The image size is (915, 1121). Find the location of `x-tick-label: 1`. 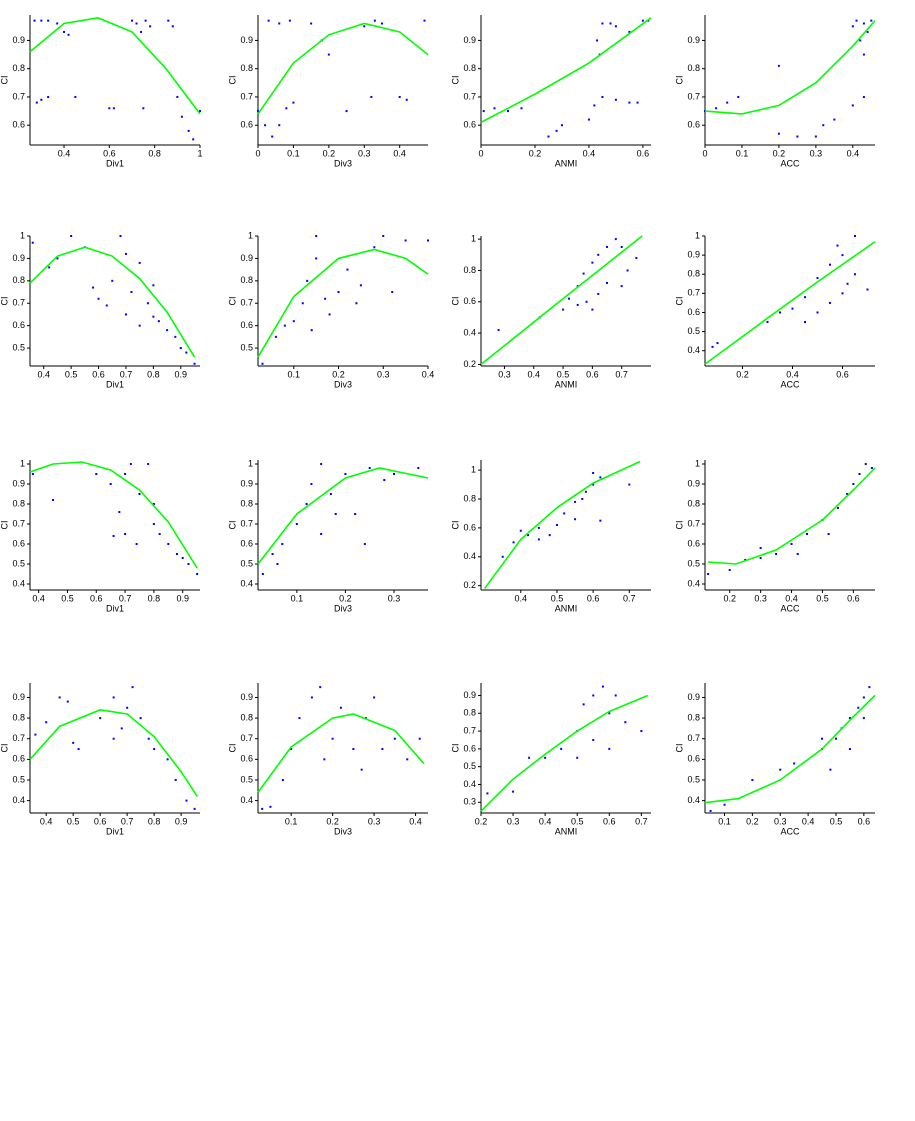

x-tick-label: 1 is located at coordinates (199, 153).